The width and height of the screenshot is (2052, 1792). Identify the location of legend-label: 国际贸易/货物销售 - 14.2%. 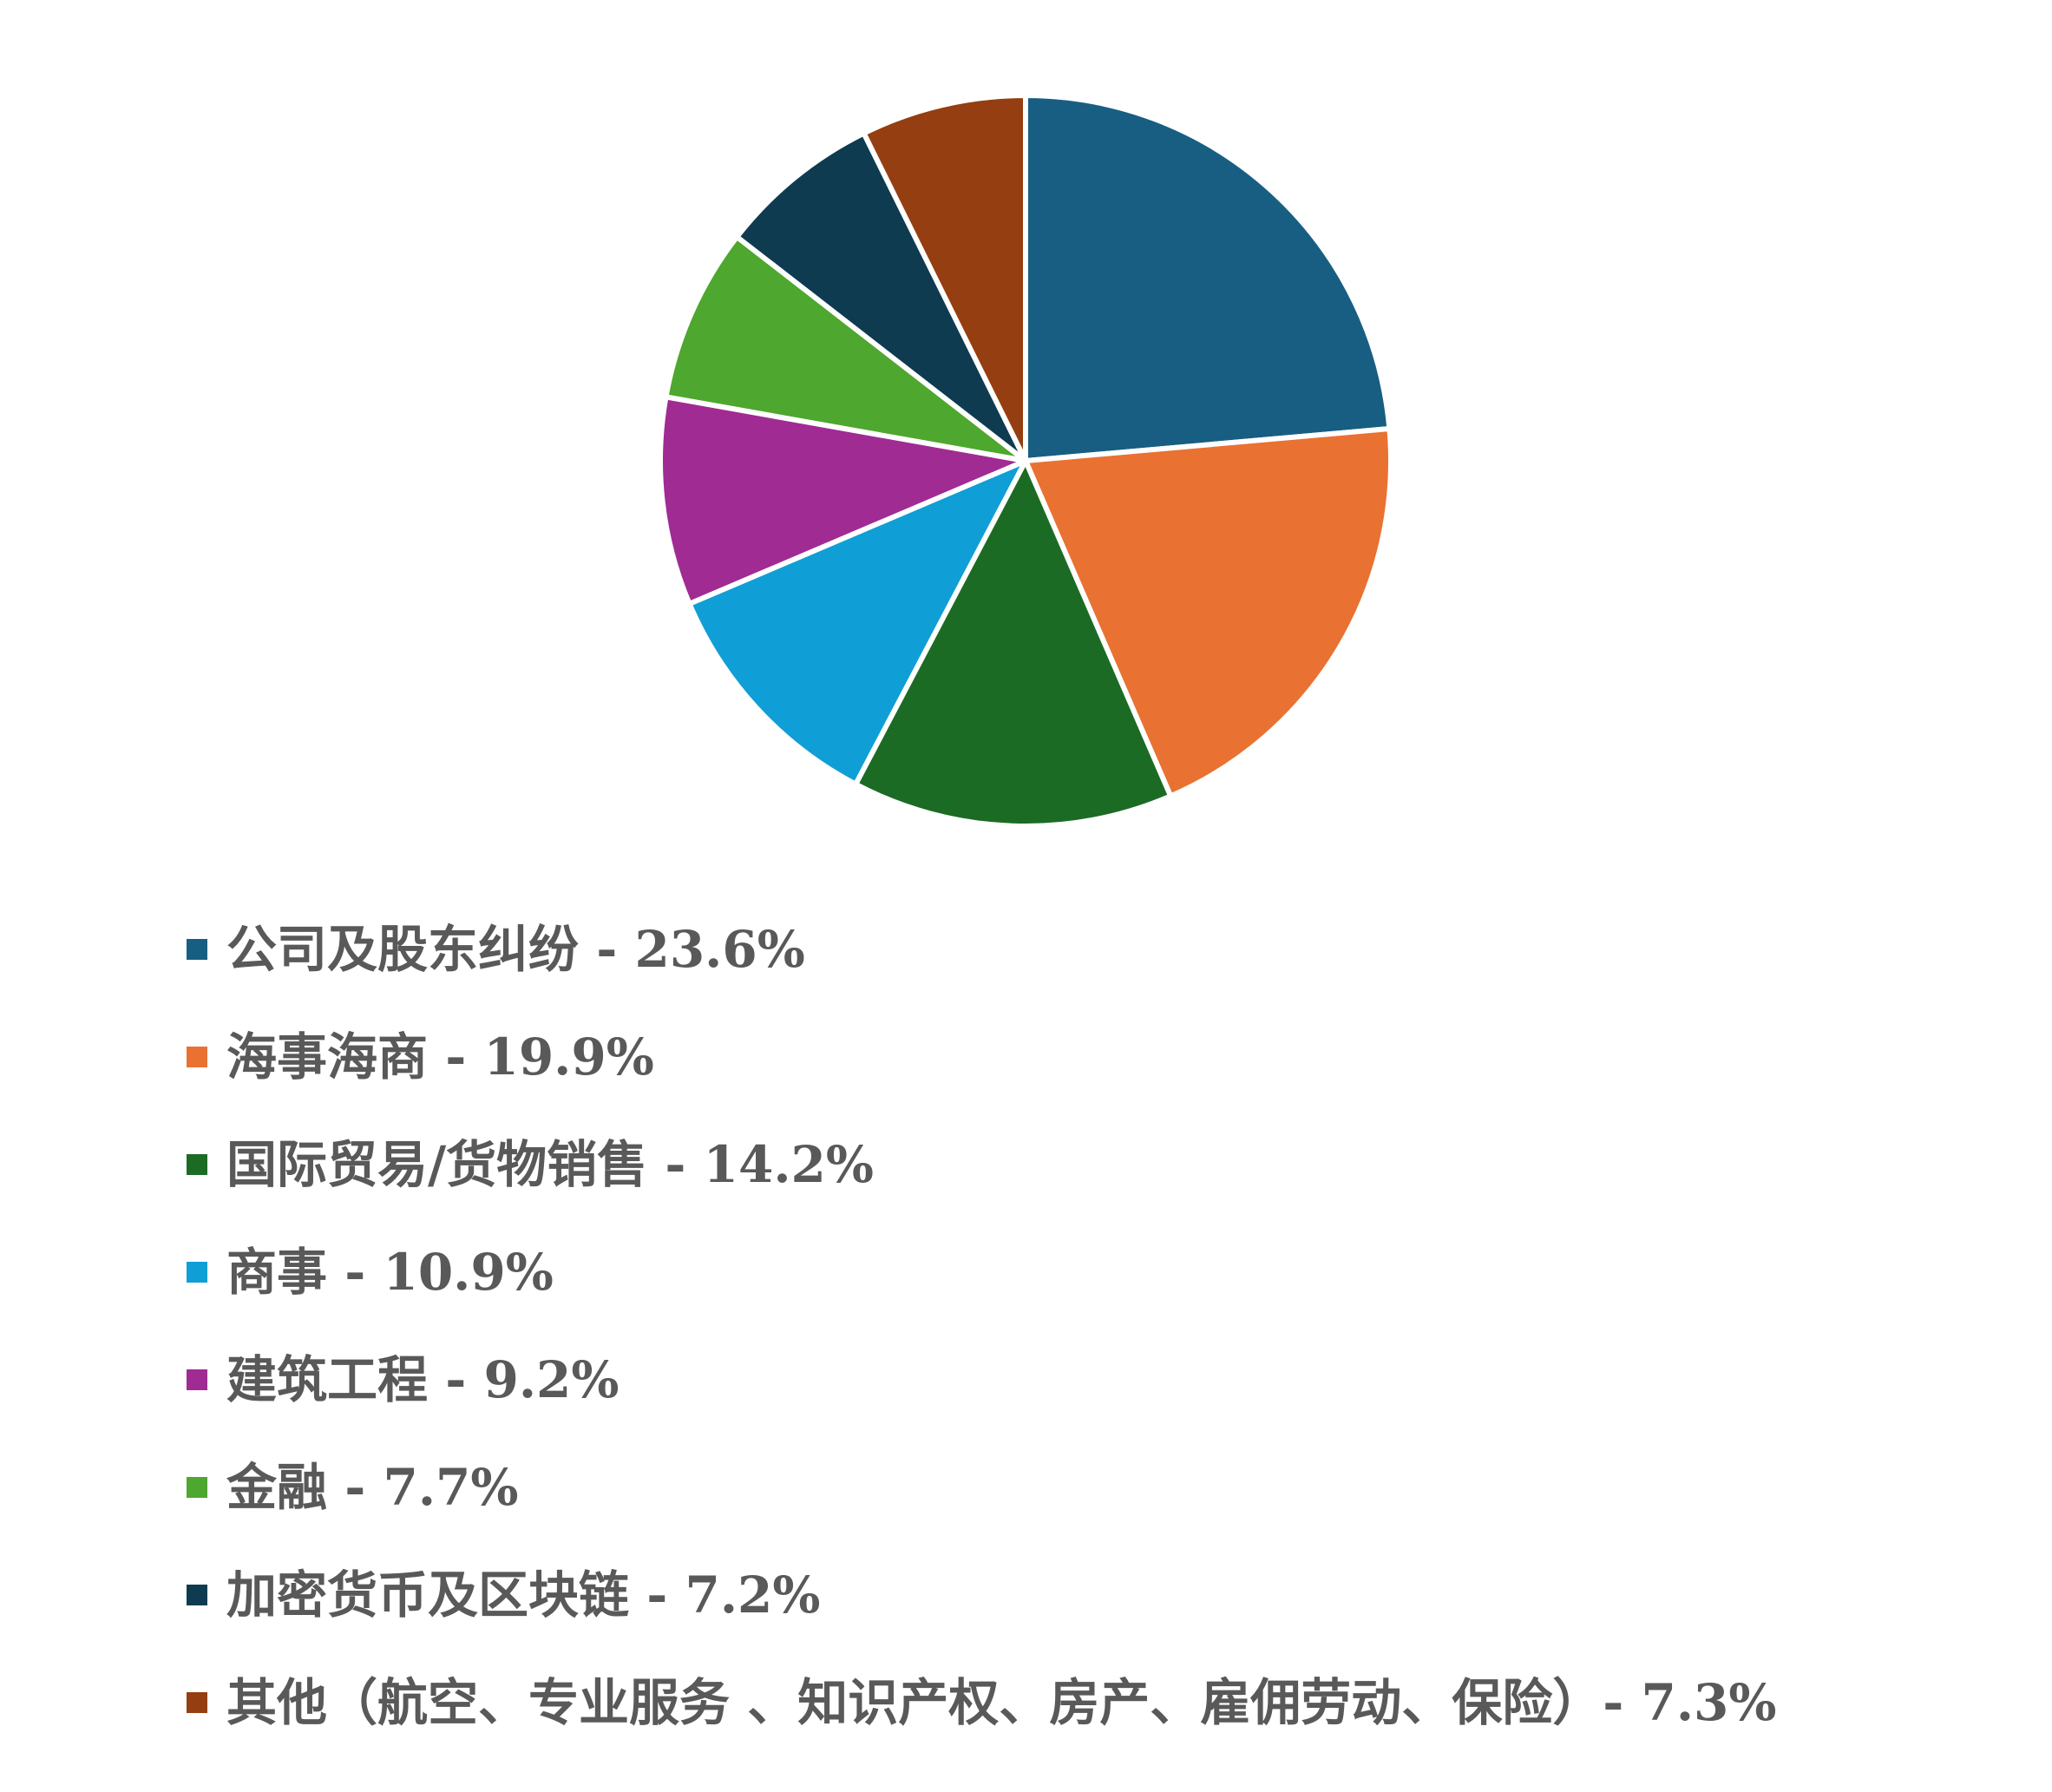
(550, 1164).